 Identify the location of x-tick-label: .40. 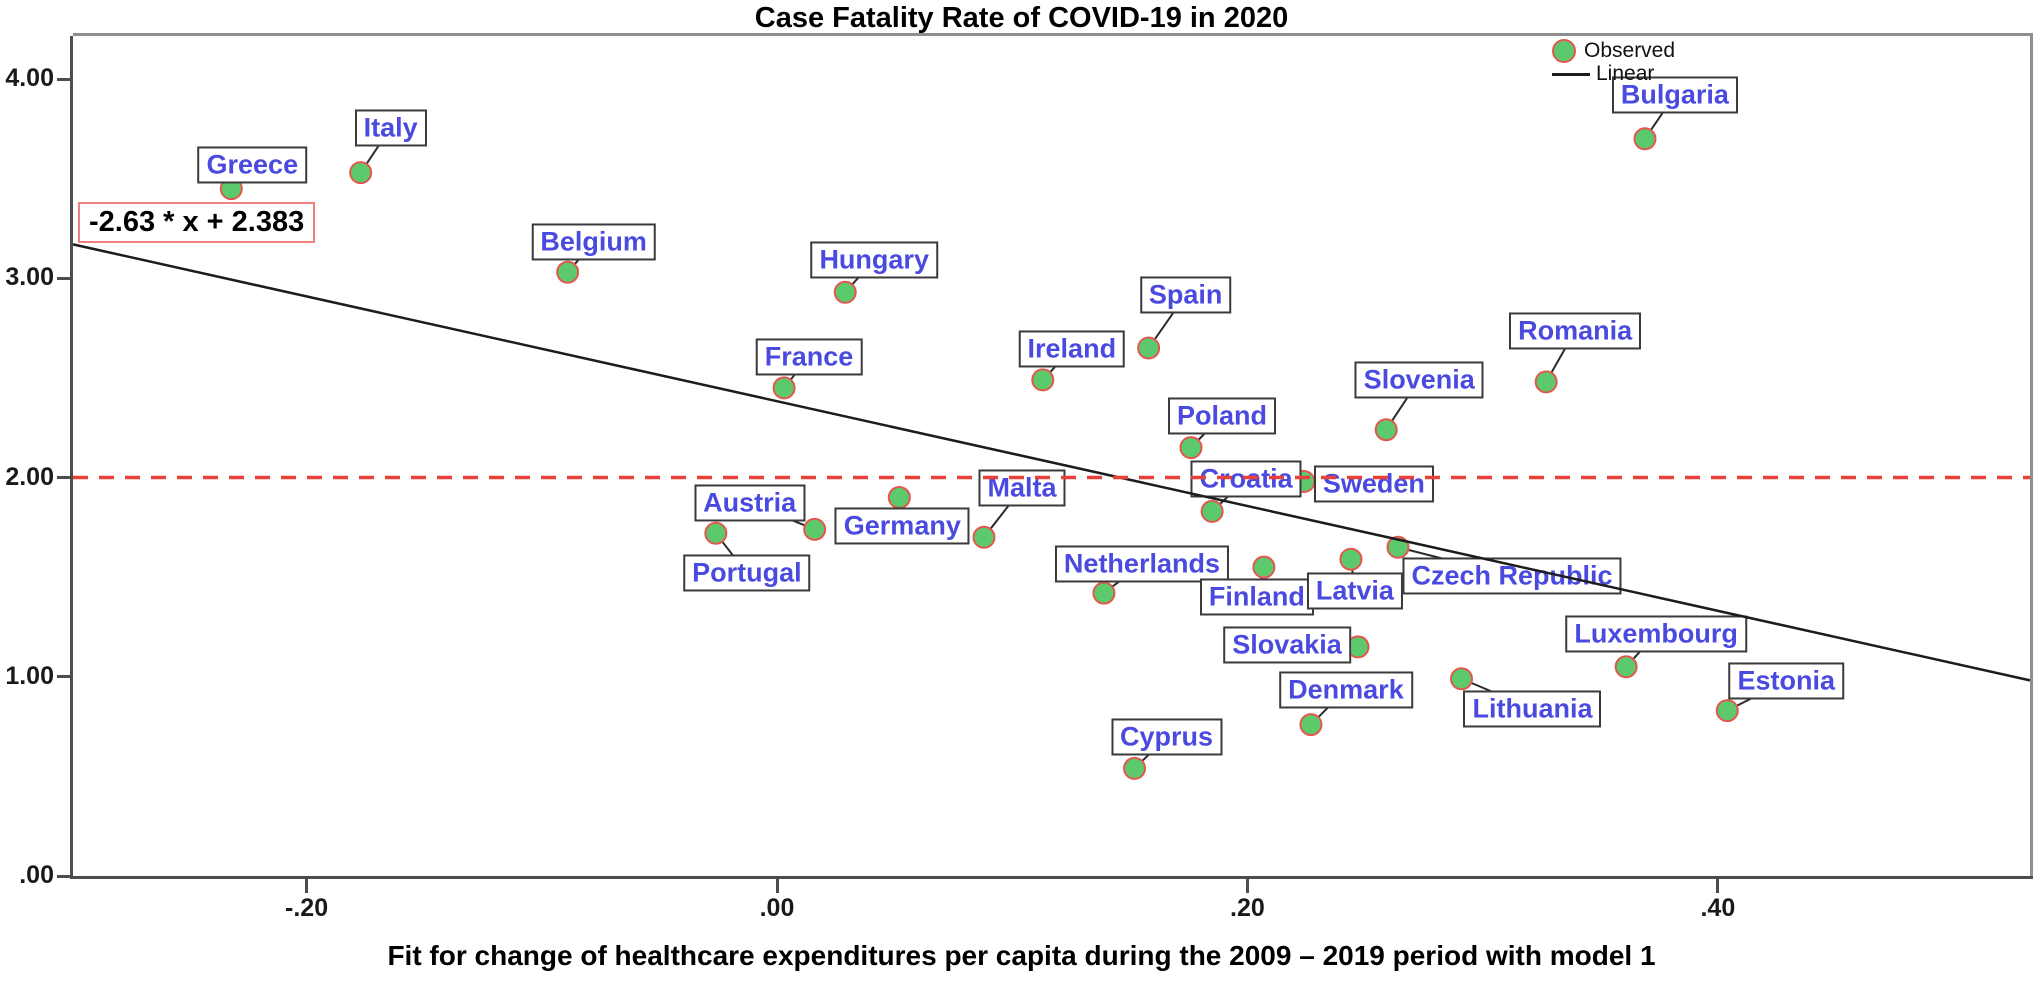
(1718, 908).